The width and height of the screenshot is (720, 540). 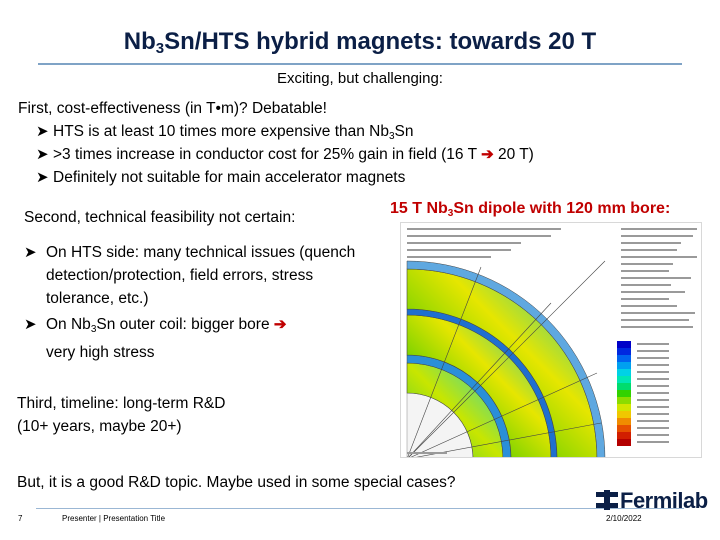 I want to click on presenter-title: Presenter | Presentation Title, so click(x=114, y=518).